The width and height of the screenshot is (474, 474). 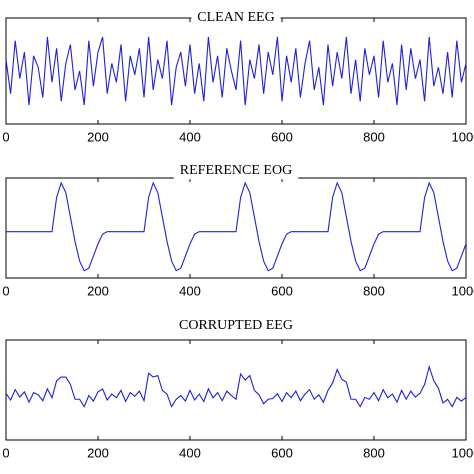 I want to click on chart-title: REFERENCE EOG, so click(x=236, y=170).